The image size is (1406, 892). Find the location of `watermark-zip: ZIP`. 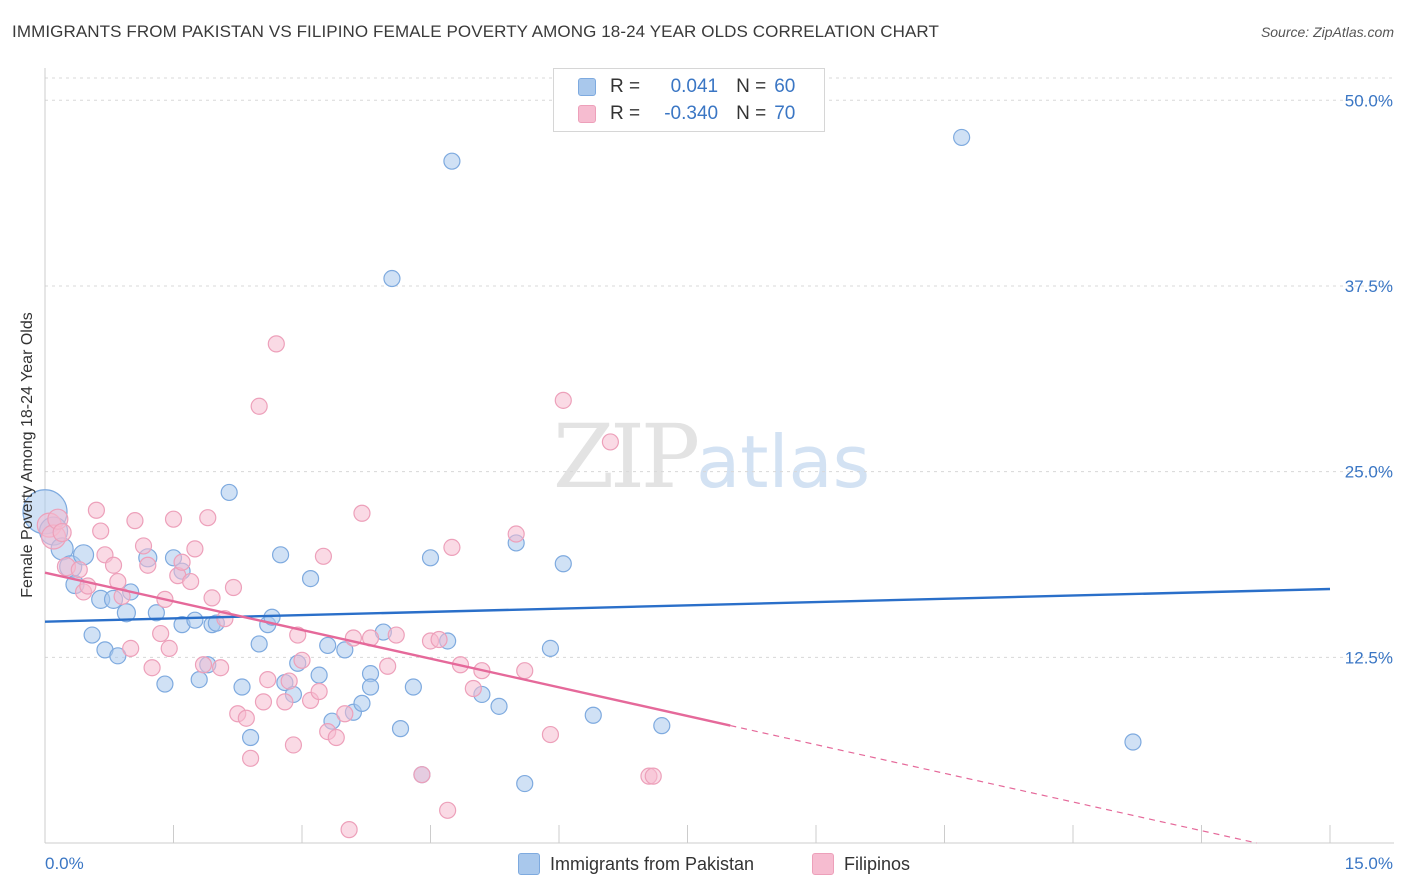

watermark-zip: ZIP is located at coordinates (626, 456).